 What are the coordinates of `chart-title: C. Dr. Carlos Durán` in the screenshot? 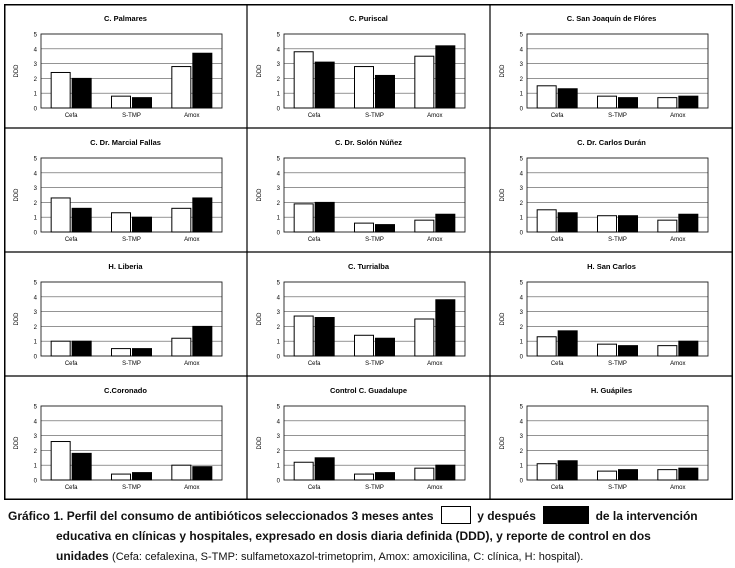 It's located at (611, 142).